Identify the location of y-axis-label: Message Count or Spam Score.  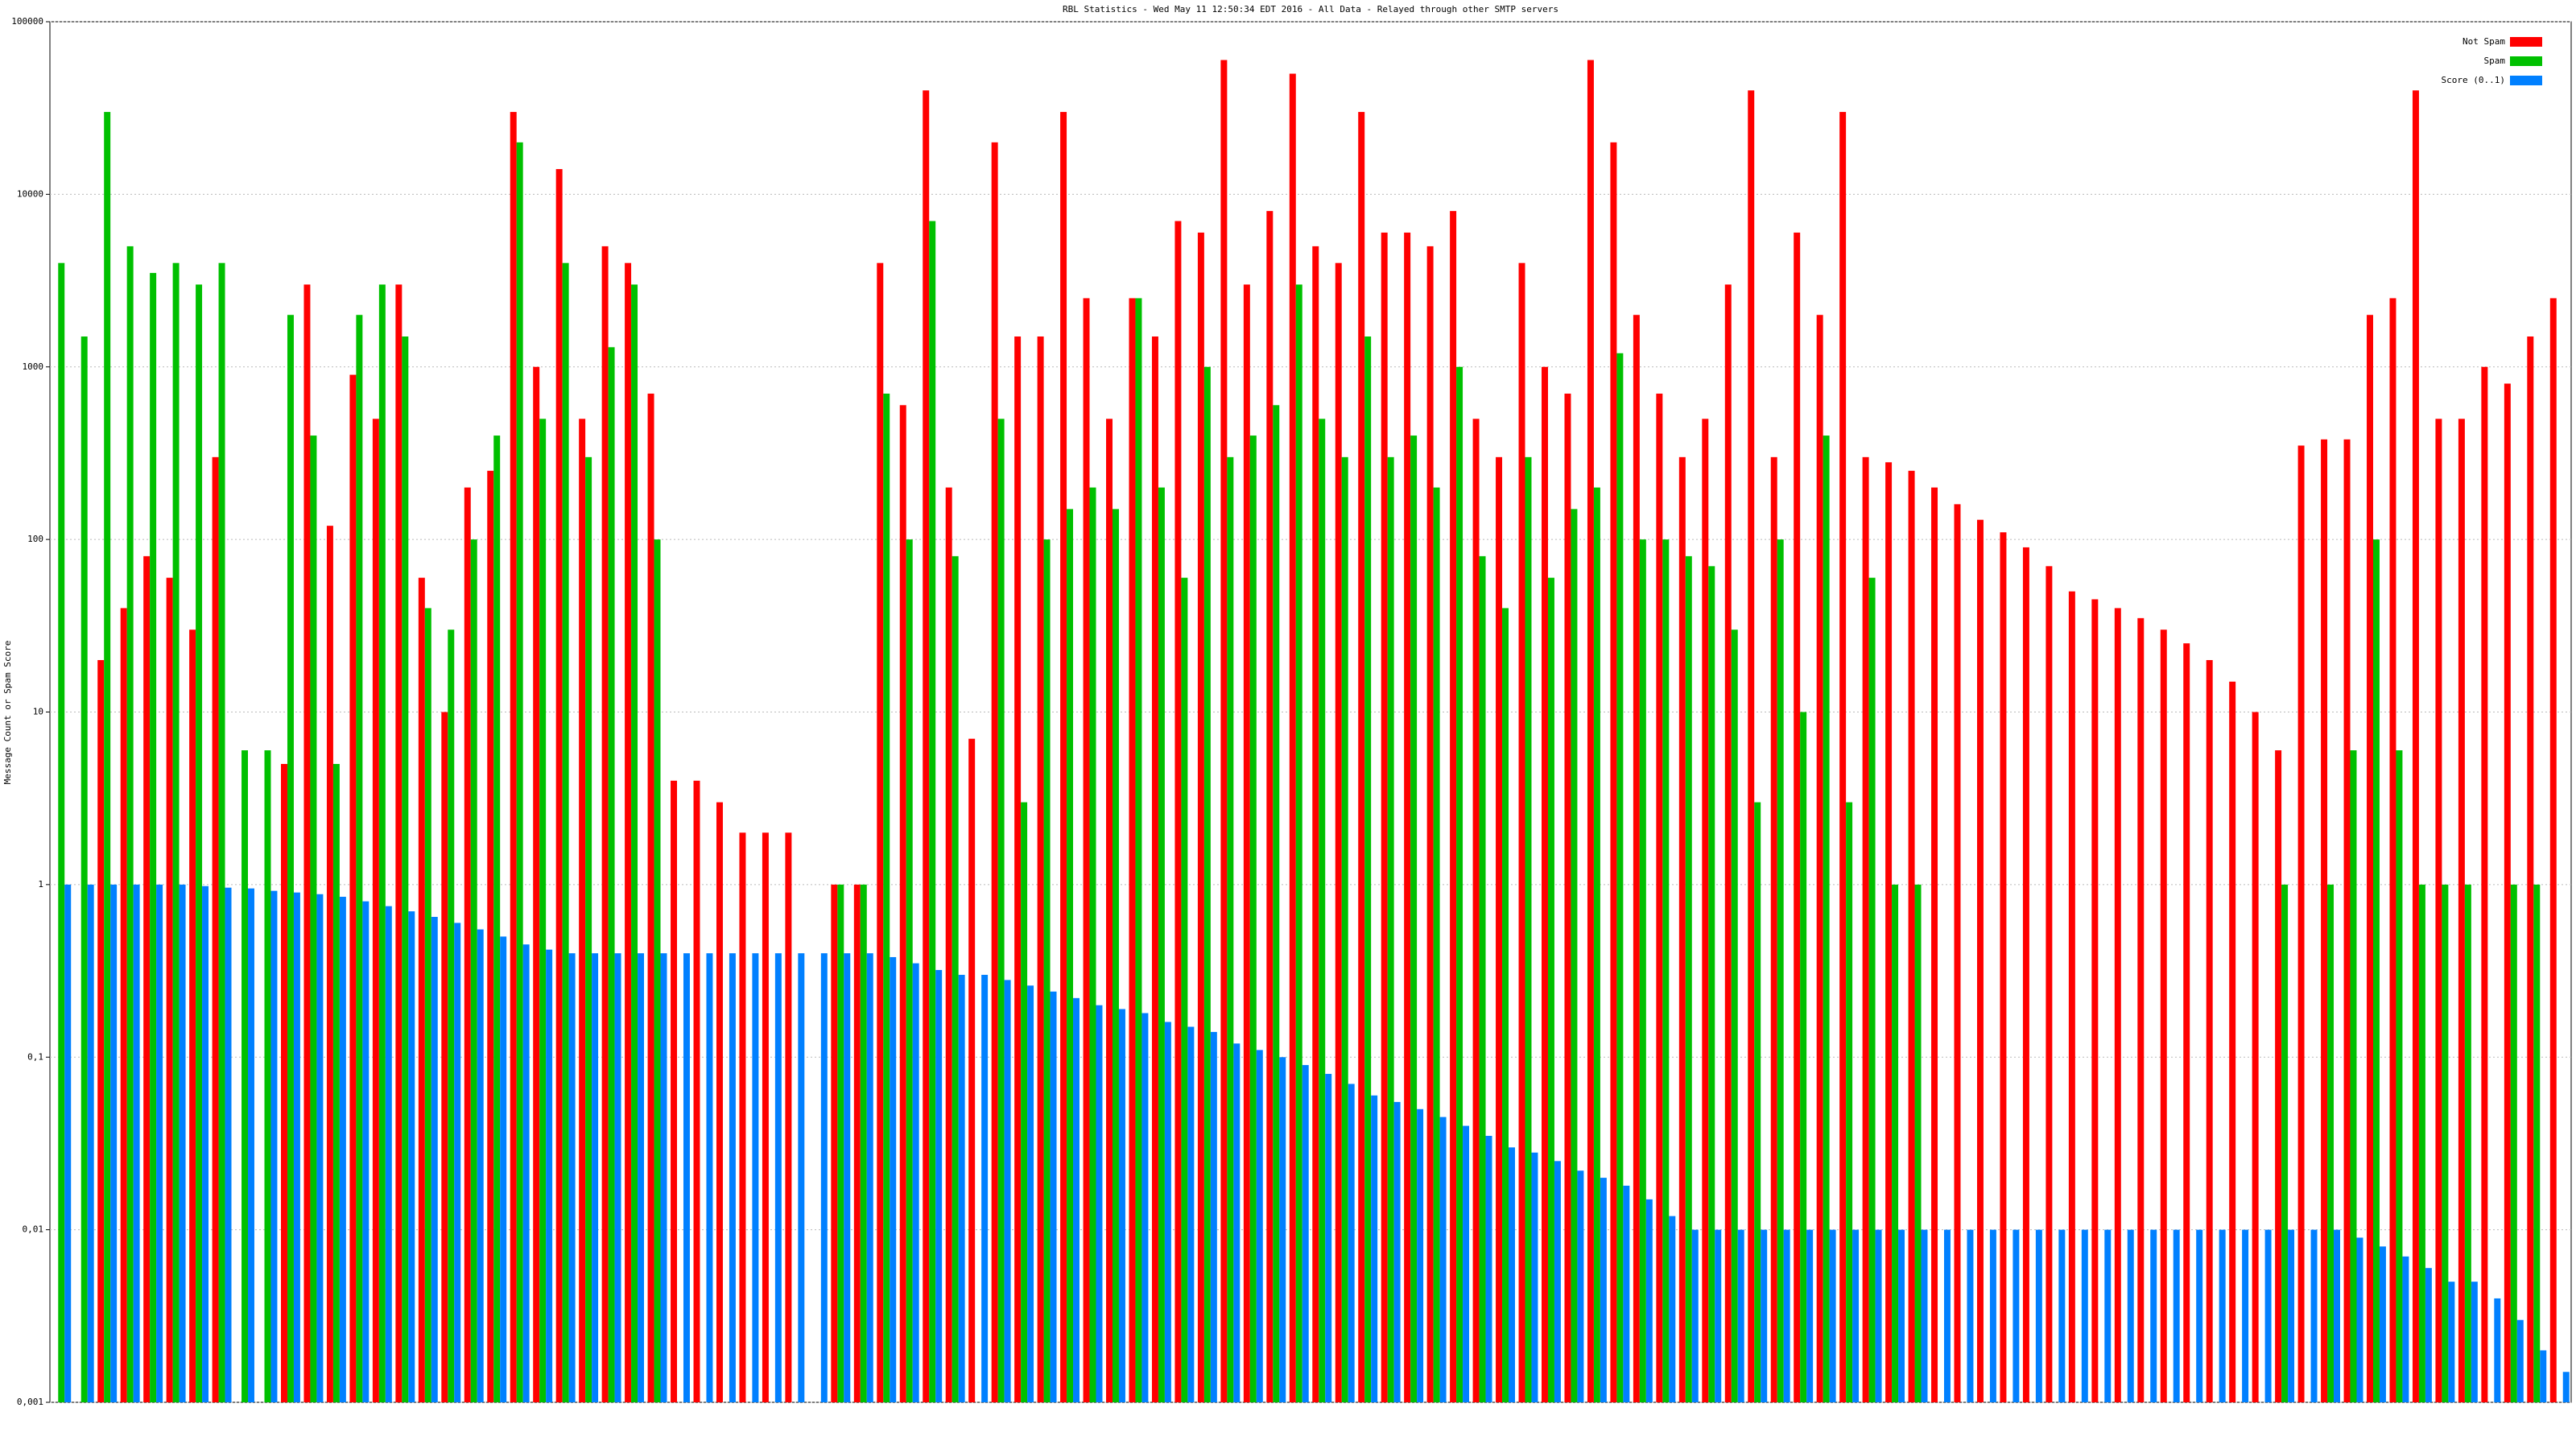
(7, 713).